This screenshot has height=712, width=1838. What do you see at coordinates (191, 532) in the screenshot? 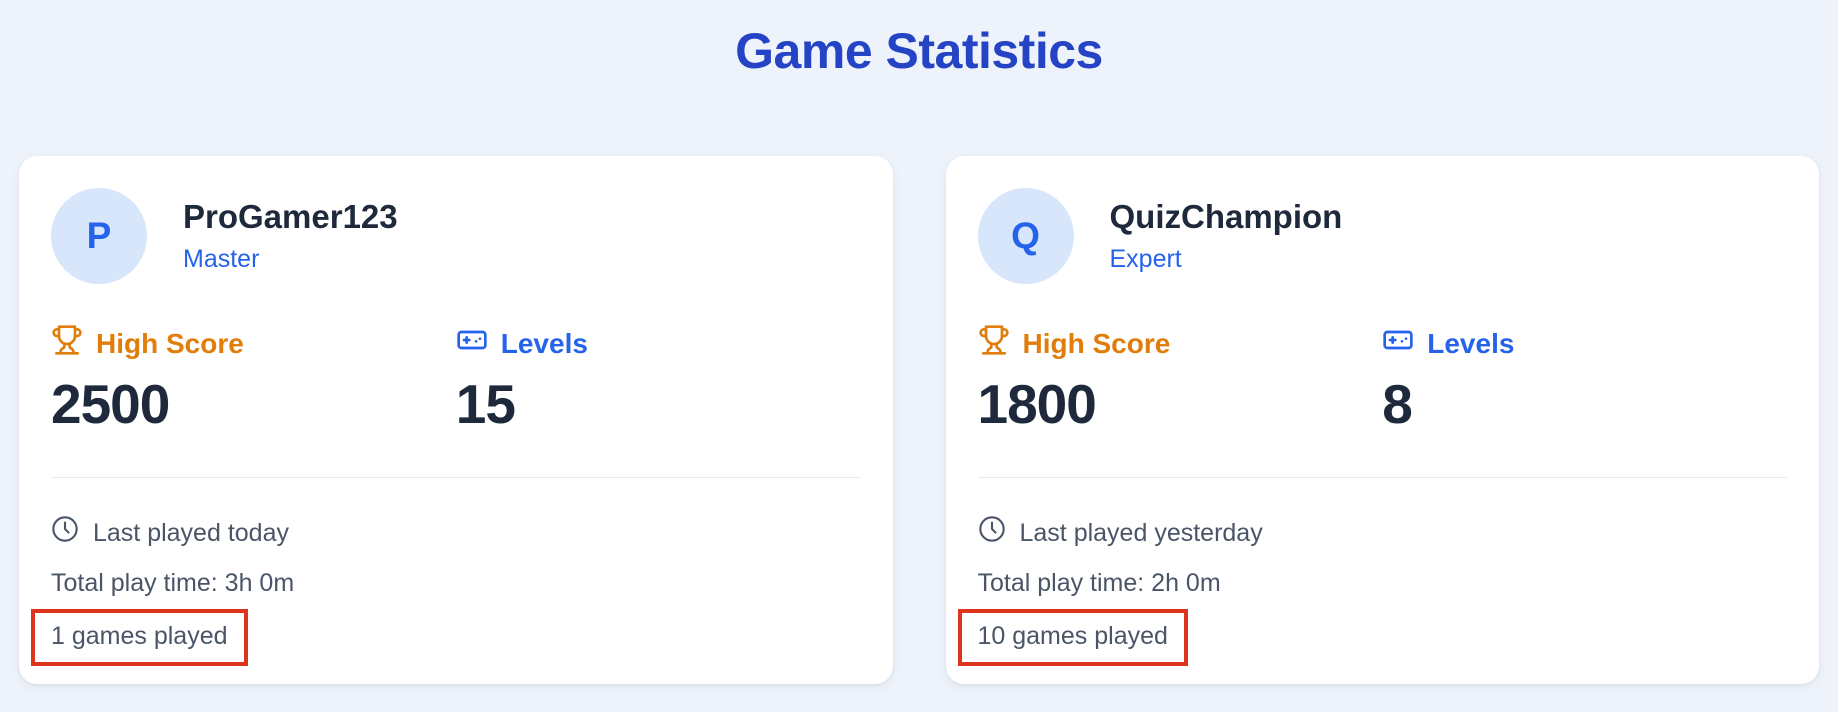
I see `last-played-text: Last played today` at bounding box center [191, 532].